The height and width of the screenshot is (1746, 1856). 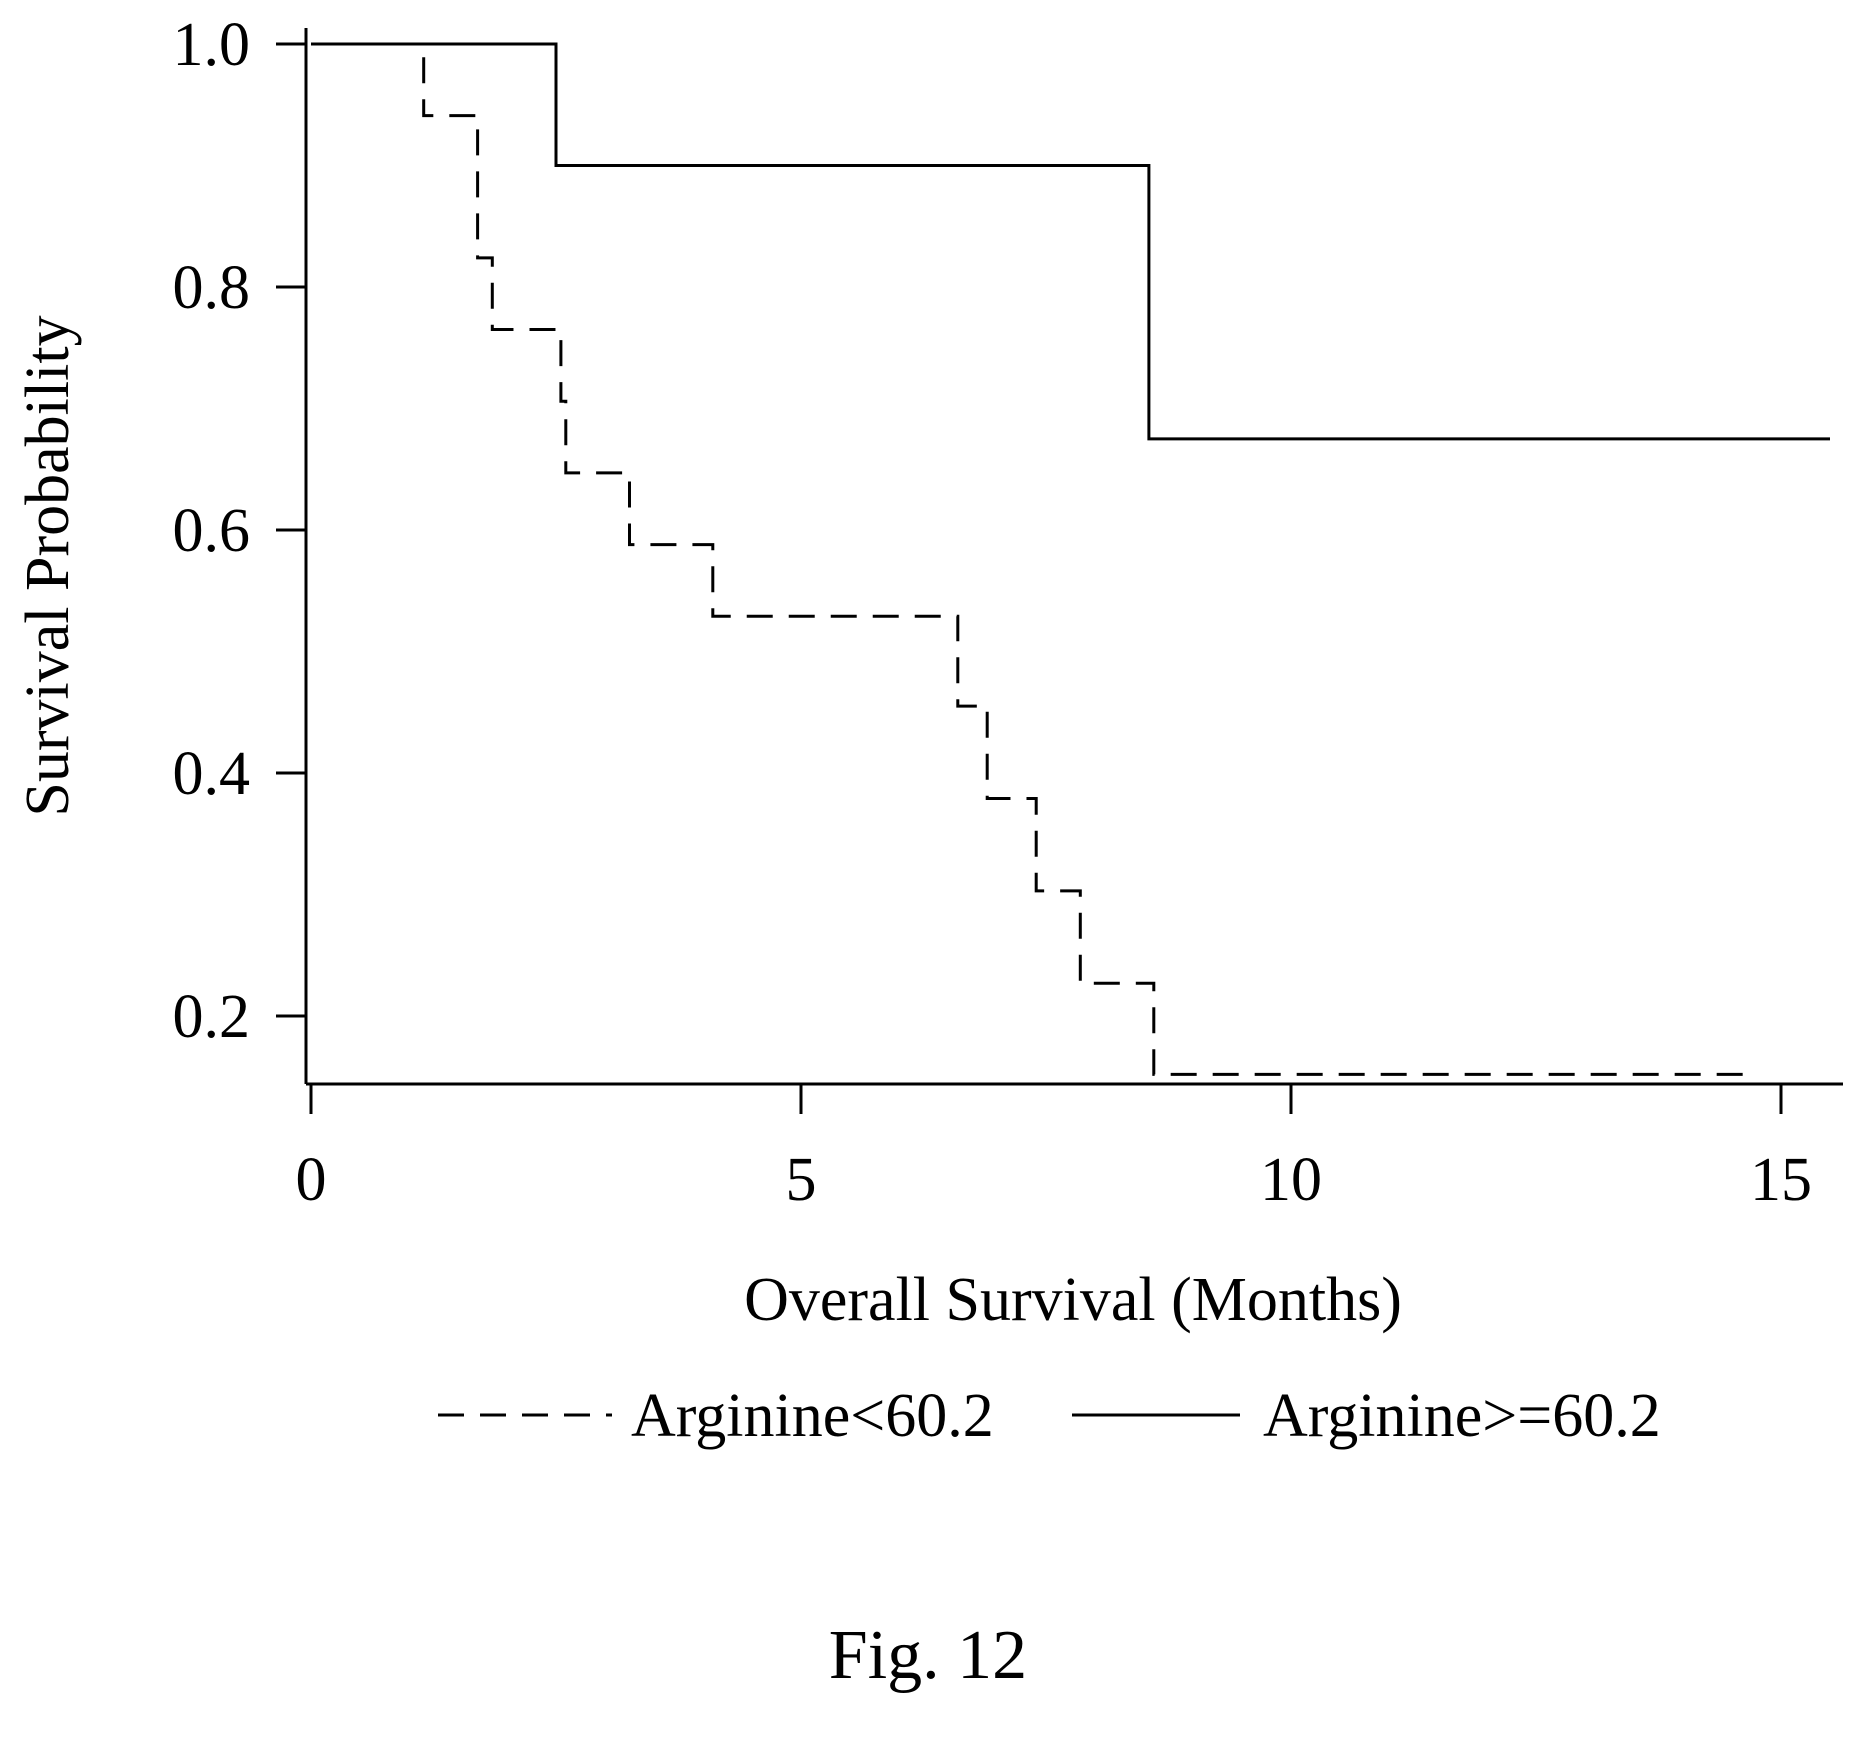 I want to click on y-tick-label: 0.4, so click(x=212, y=774).